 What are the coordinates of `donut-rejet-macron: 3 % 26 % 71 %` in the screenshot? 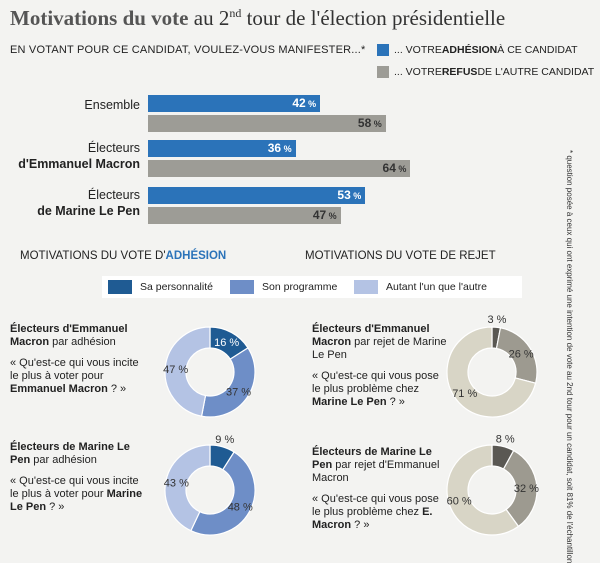 It's located at (492, 366).